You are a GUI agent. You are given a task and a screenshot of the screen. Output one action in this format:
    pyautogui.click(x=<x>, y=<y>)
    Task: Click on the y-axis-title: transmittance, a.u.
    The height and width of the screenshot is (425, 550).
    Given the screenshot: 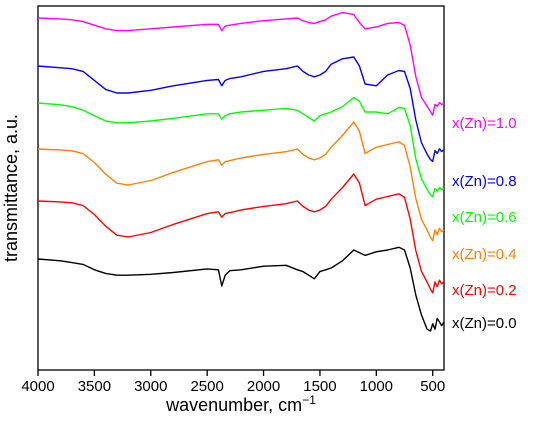 What is the action you would take?
    pyautogui.click(x=11, y=188)
    